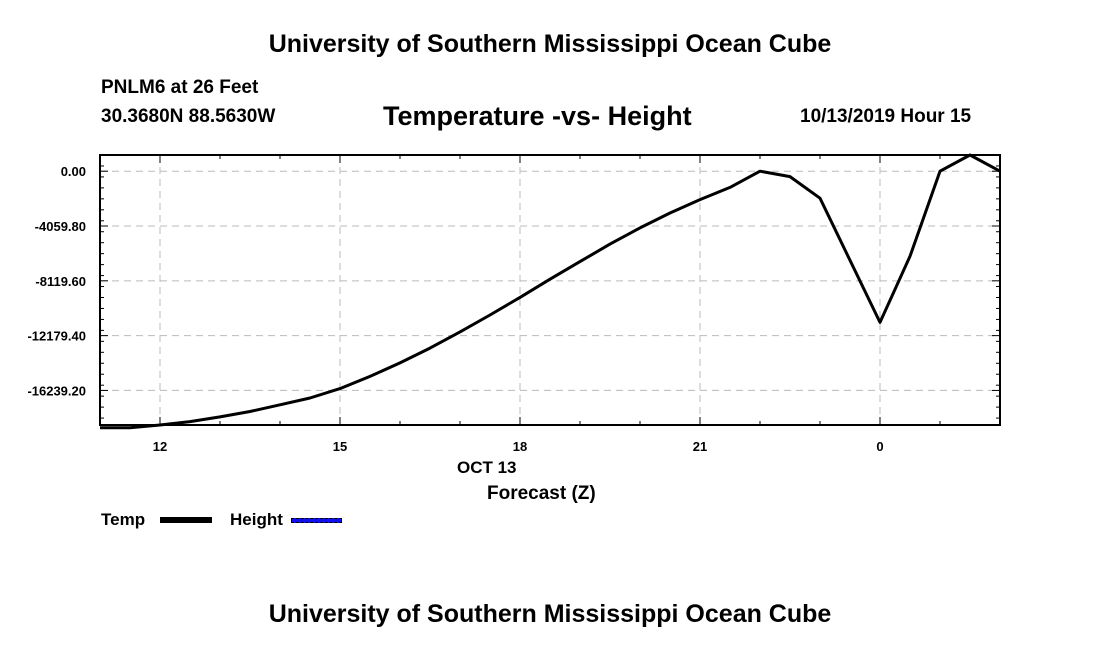 This screenshot has height=650, width=1100. What do you see at coordinates (700, 446) in the screenshot?
I see `x-tick-label: 21` at bounding box center [700, 446].